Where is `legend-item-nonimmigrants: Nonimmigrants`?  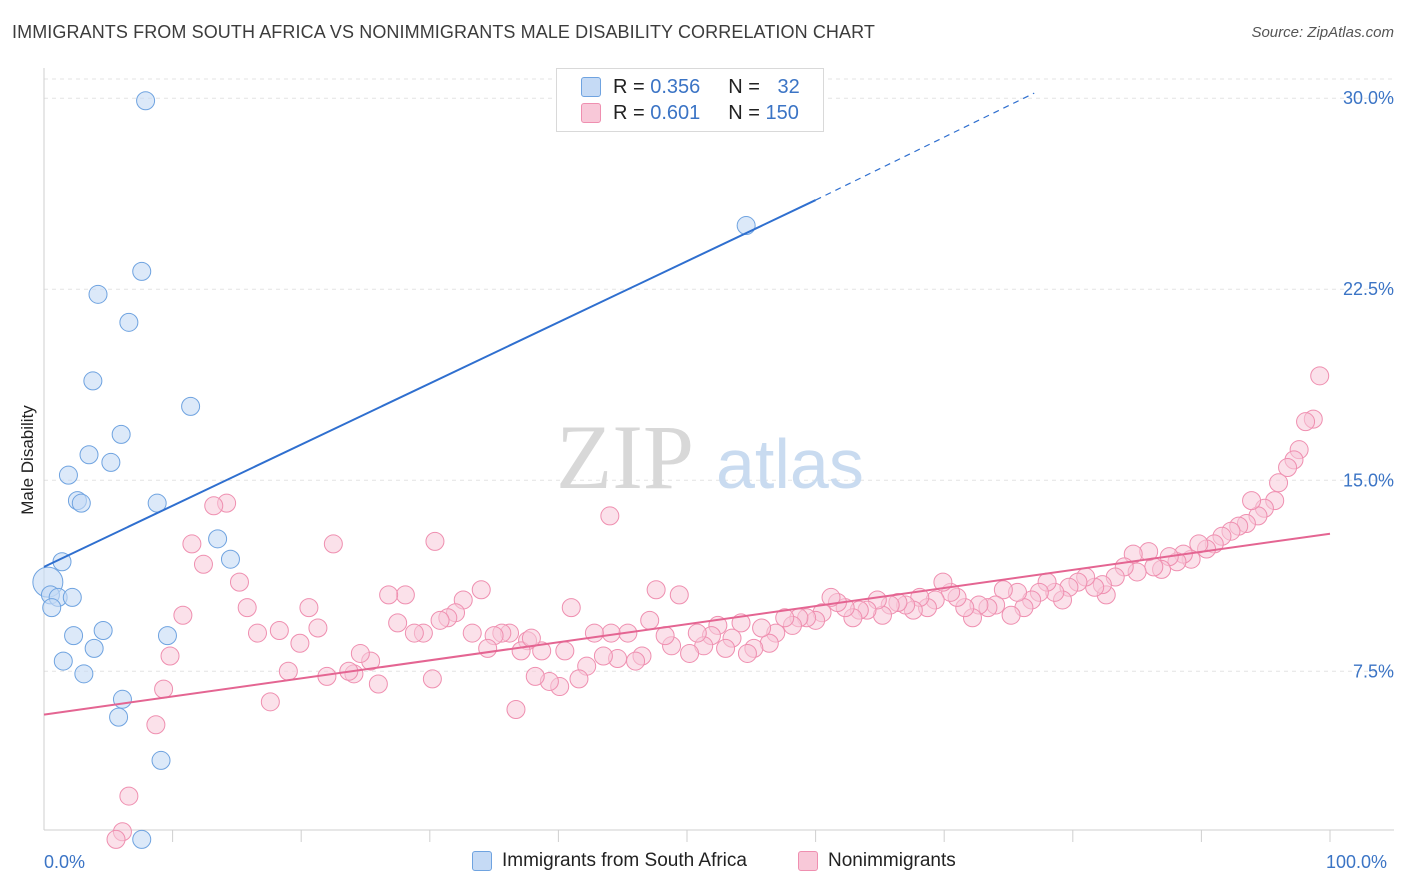
legend-item-nonimmigrants: Nonimmigrants is located at coordinates (877, 861).